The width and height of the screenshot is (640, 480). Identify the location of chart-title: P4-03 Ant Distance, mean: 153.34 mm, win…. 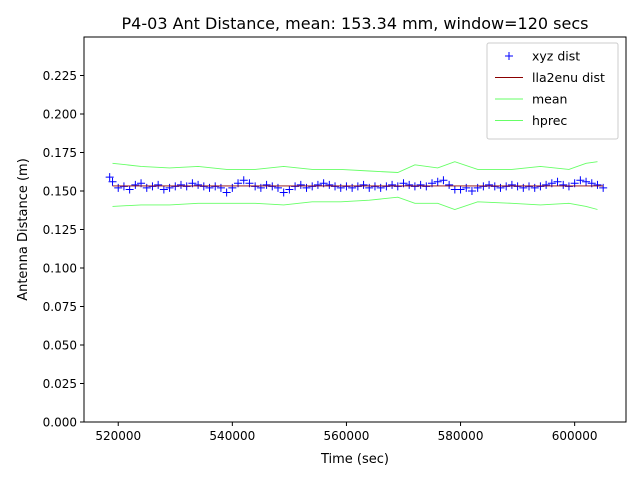
(355, 23).